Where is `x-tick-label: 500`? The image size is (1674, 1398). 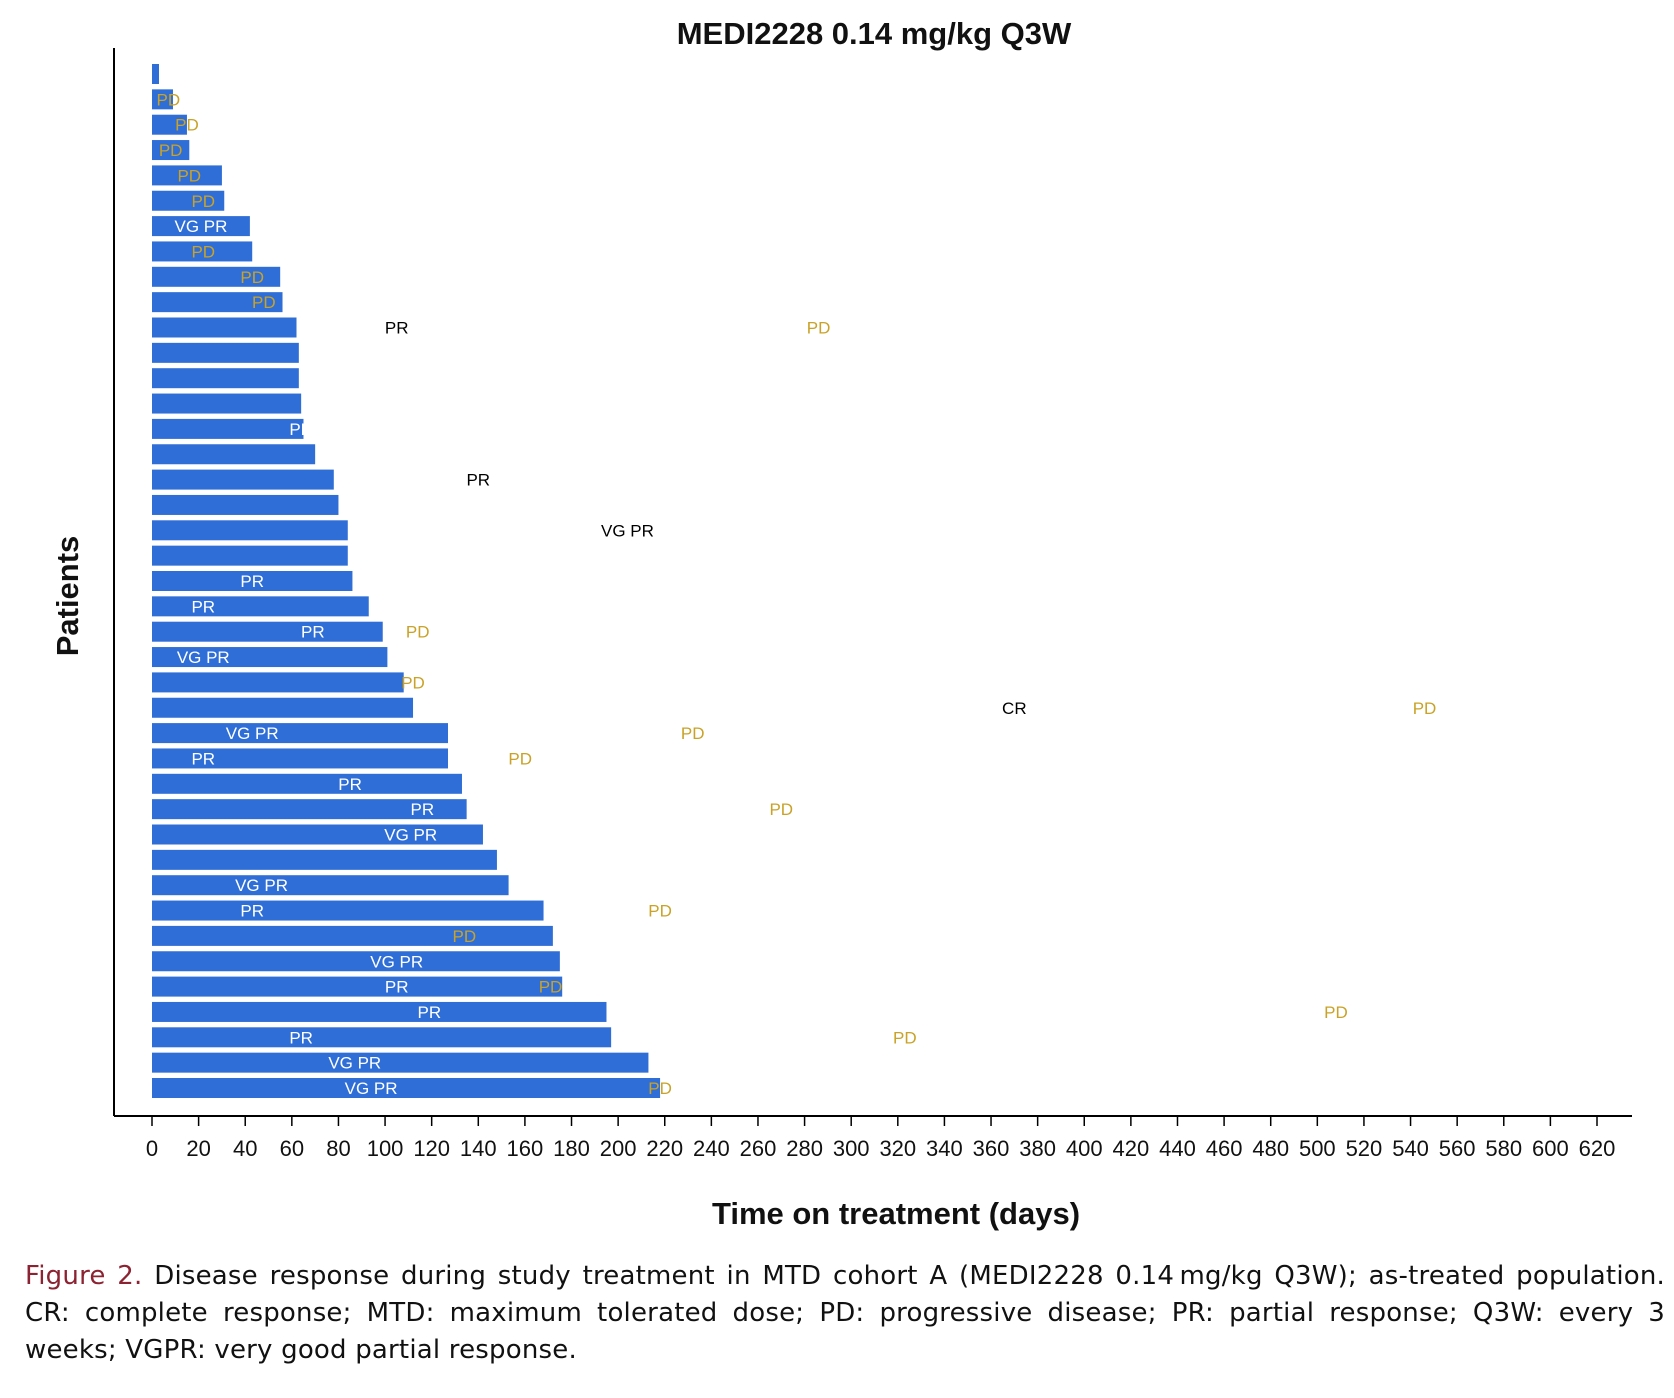
x-tick-label: 500 is located at coordinates (1317, 1148).